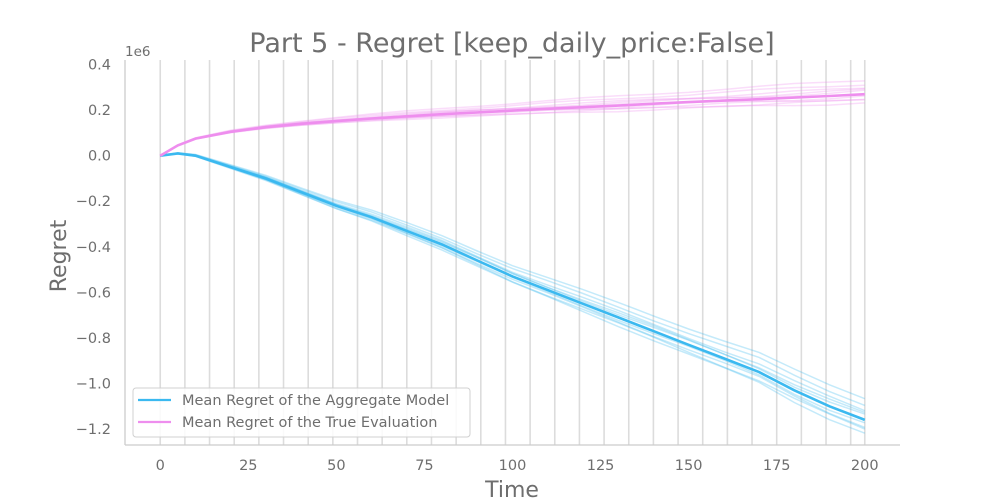 The height and width of the screenshot is (500, 1000). Describe the element at coordinates (59, 255) in the screenshot. I see `y-axis-label: Regret` at that location.